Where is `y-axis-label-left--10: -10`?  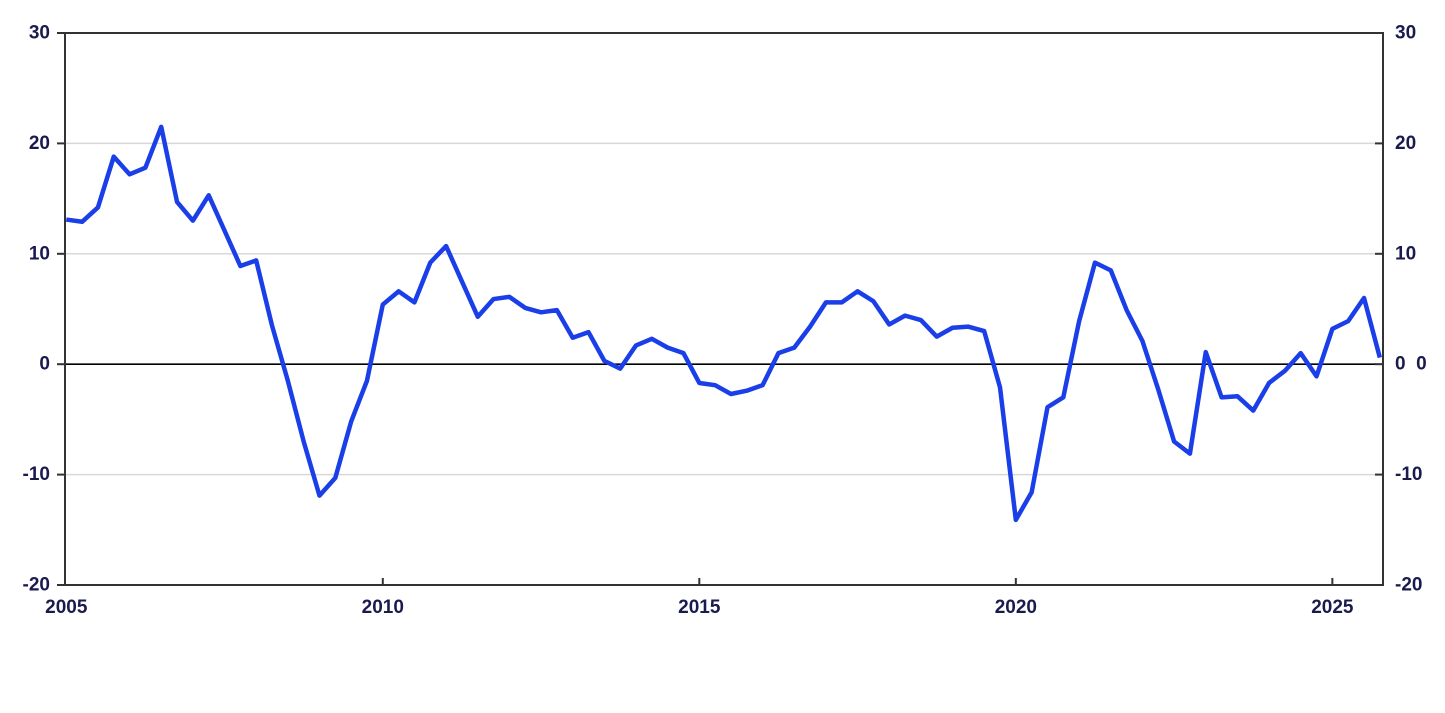 y-axis-label-left--10: -10 is located at coordinates (36, 474).